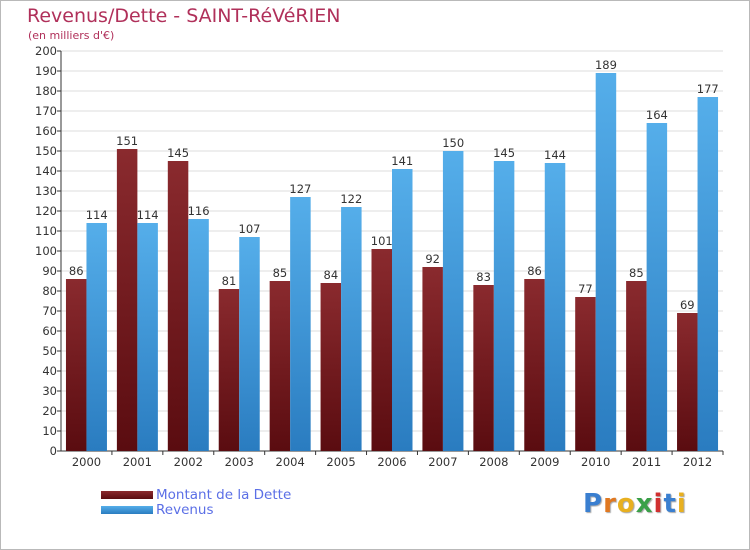 Image resolution: width=750 pixels, height=550 pixels. Describe the element at coordinates (331, 275) in the screenshot. I see `dette-value-label: 84` at that location.